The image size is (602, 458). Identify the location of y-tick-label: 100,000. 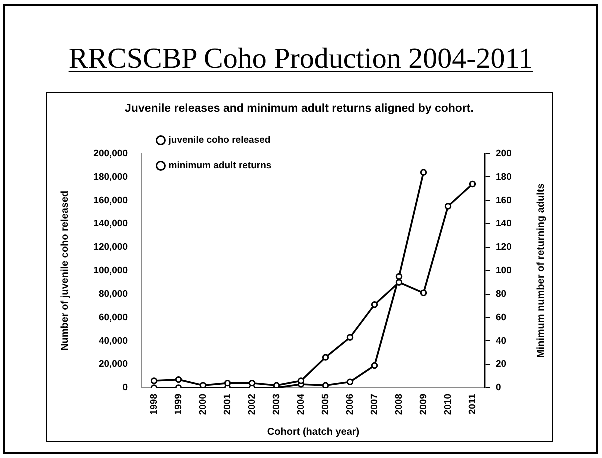
(111, 271).